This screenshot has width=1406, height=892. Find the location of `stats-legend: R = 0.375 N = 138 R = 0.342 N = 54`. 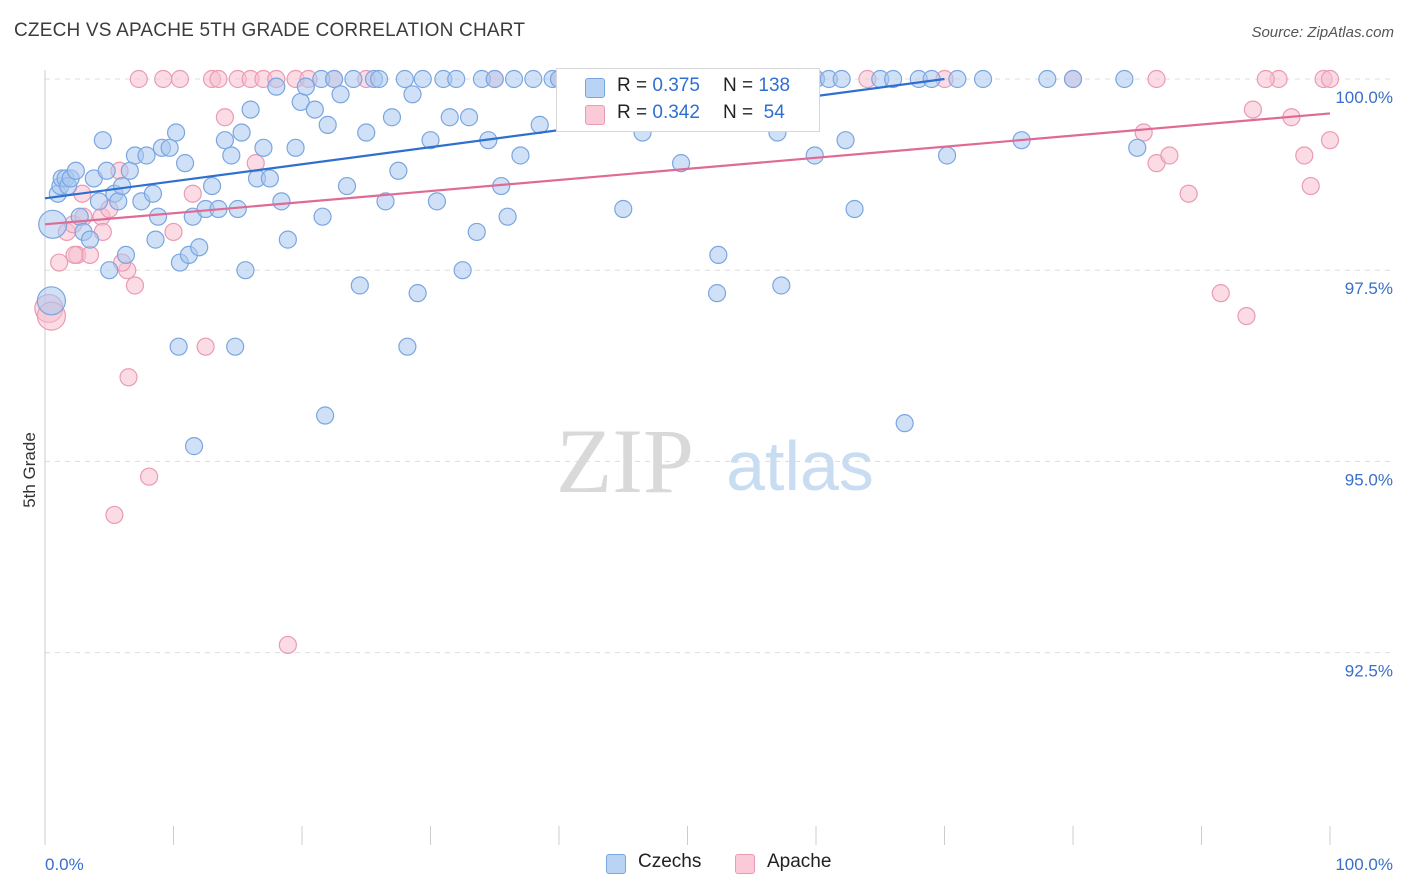

stats-legend: R = 0.375 N = 138 R = 0.342 N = 54 is located at coordinates (688, 100).